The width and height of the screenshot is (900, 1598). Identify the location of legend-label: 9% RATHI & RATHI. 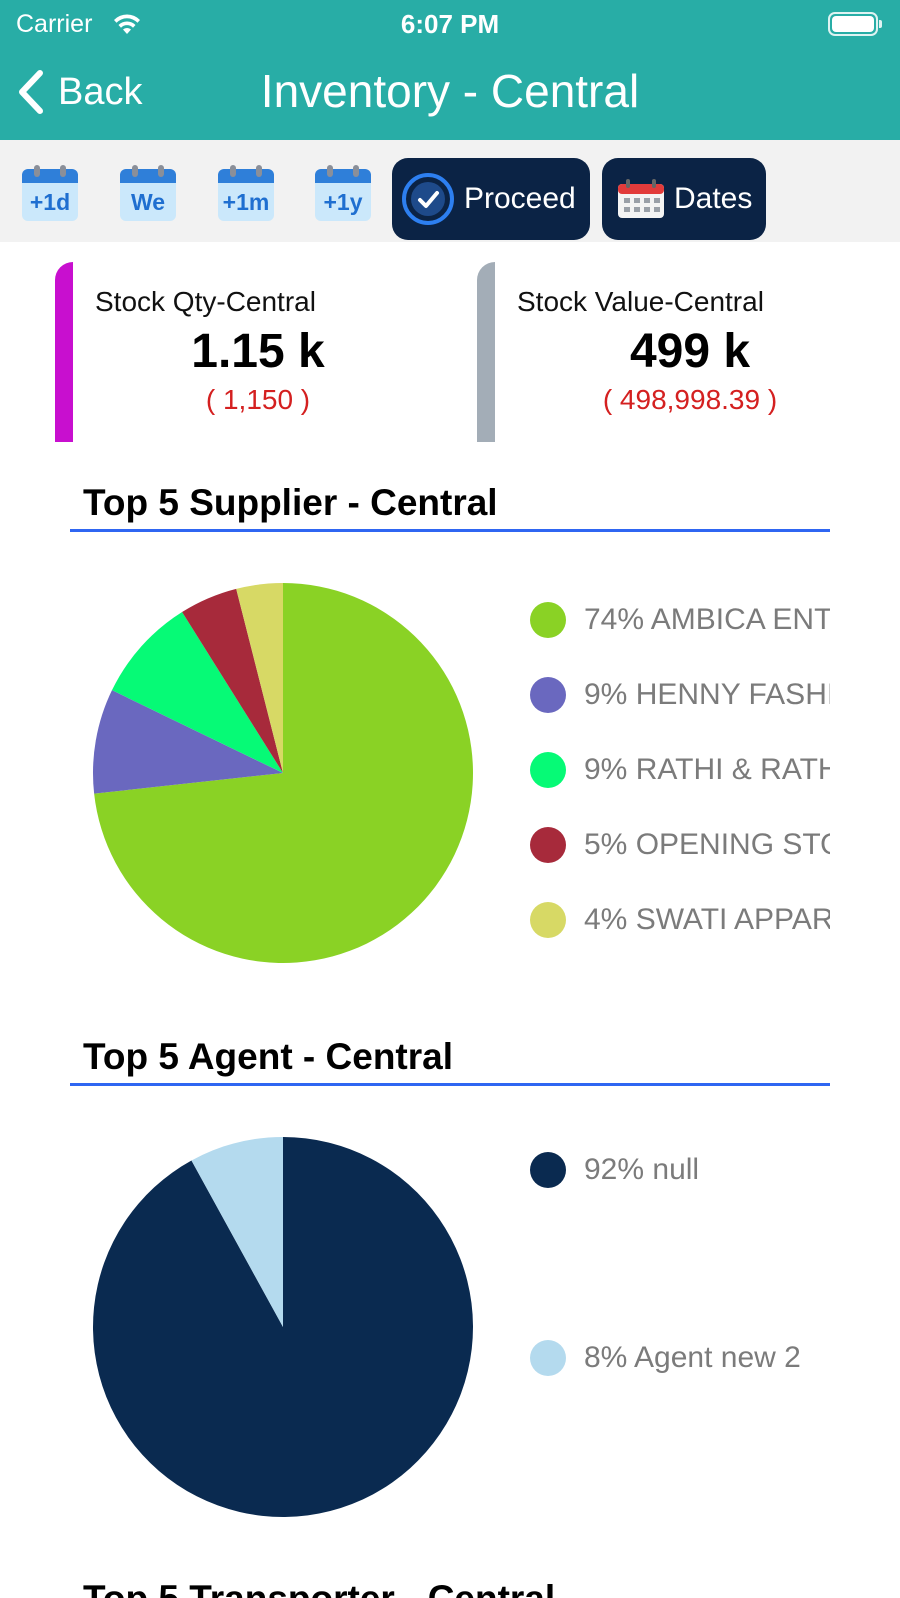
(707, 769).